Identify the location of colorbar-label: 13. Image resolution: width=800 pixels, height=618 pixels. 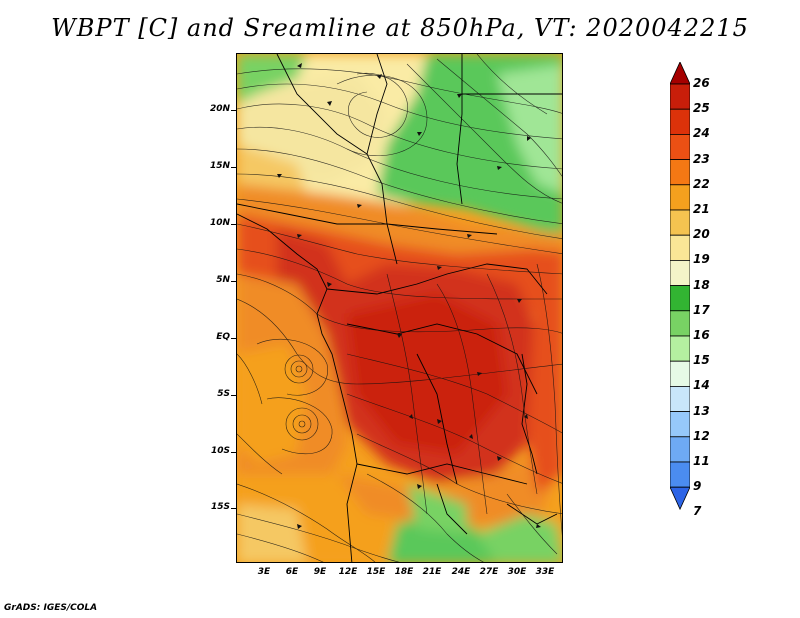
(701, 410).